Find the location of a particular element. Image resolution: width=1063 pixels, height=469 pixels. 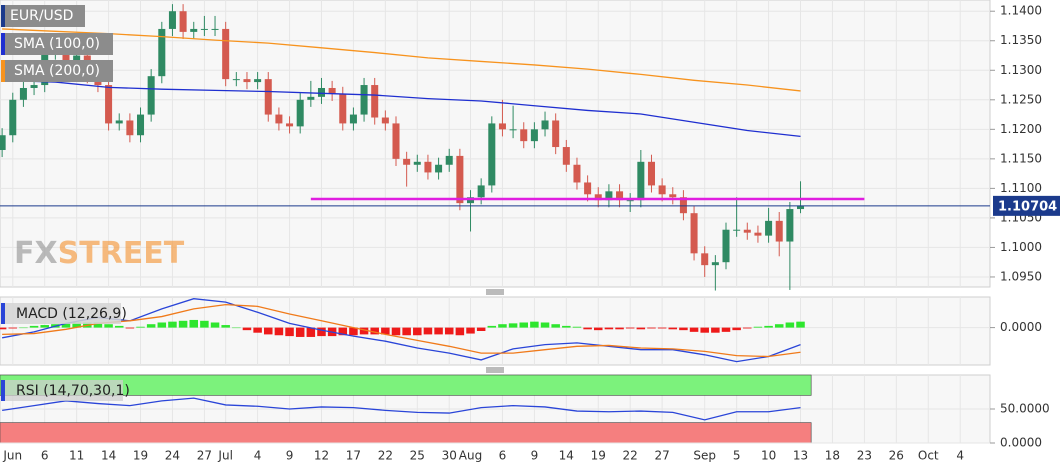

x-tick-label: 14 is located at coordinates (566, 456).